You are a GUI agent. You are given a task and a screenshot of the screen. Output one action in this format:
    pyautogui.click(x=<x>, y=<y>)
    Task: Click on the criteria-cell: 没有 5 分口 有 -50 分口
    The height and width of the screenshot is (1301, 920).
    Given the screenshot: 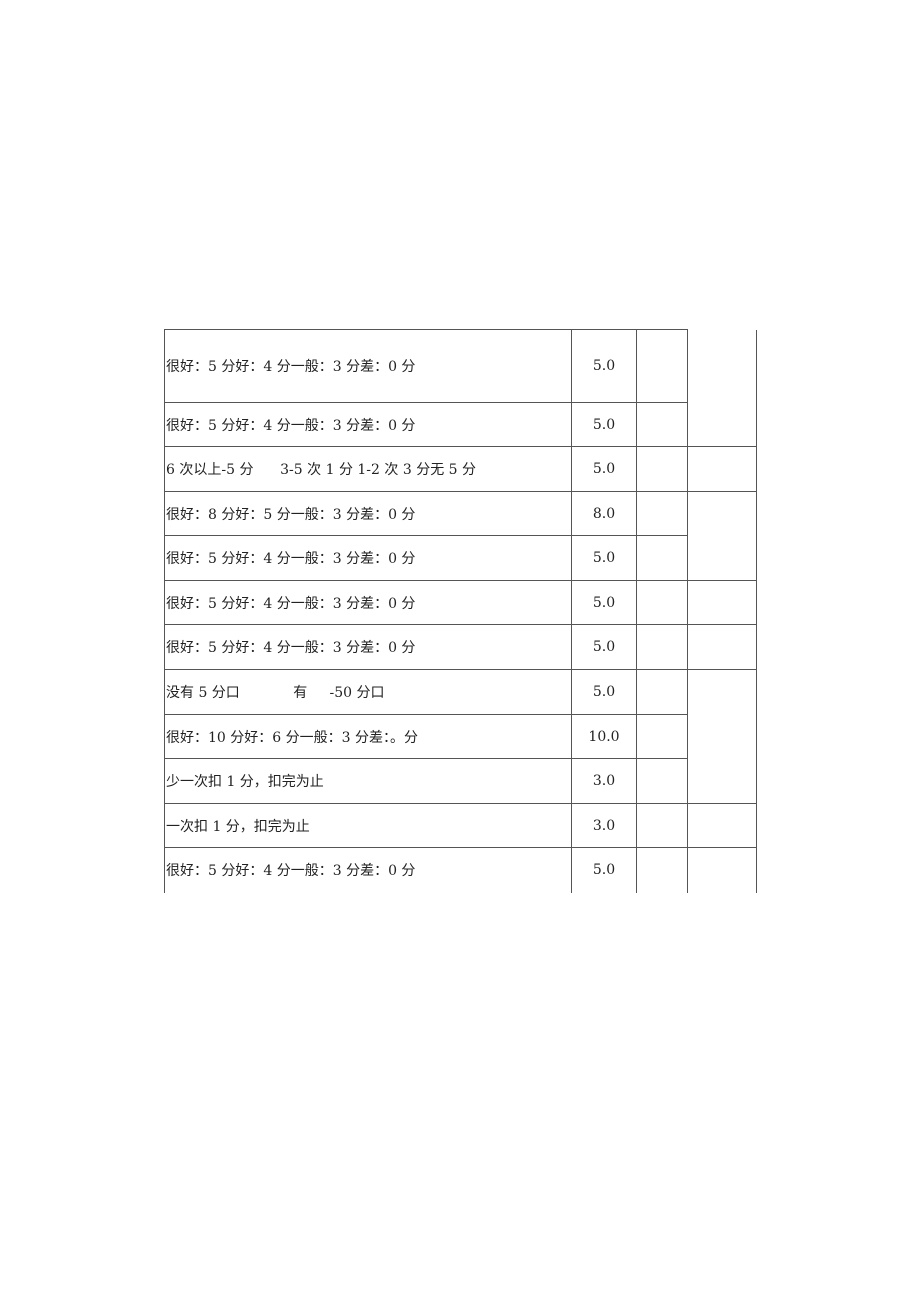 What is the action you would take?
    pyautogui.click(x=368, y=692)
    